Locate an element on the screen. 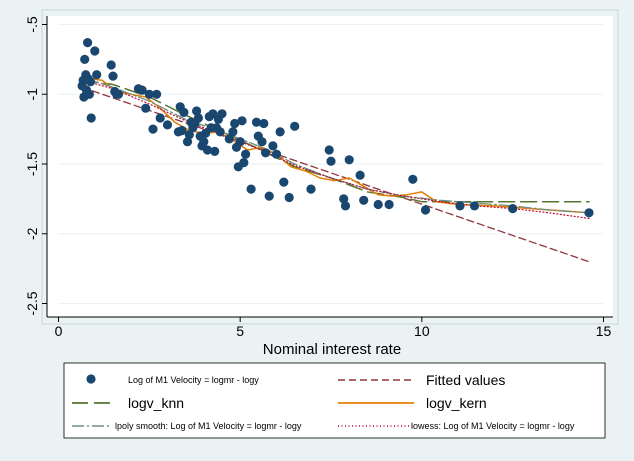 Image resolution: width=634 pixels, height=461 pixels. legend-fitted-entry: Fitted values is located at coordinates (421, 380).